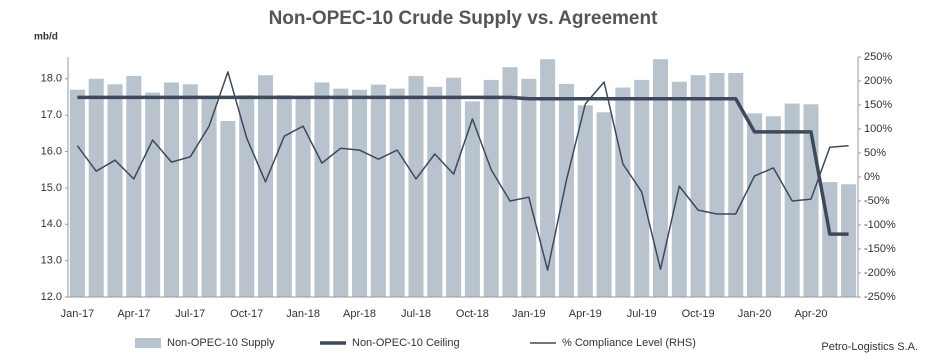 The width and height of the screenshot is (927, 360). Describe the element at coordinates (416, 314) in the screenshot. I see `x-tick-label: Jul-18` at that location.